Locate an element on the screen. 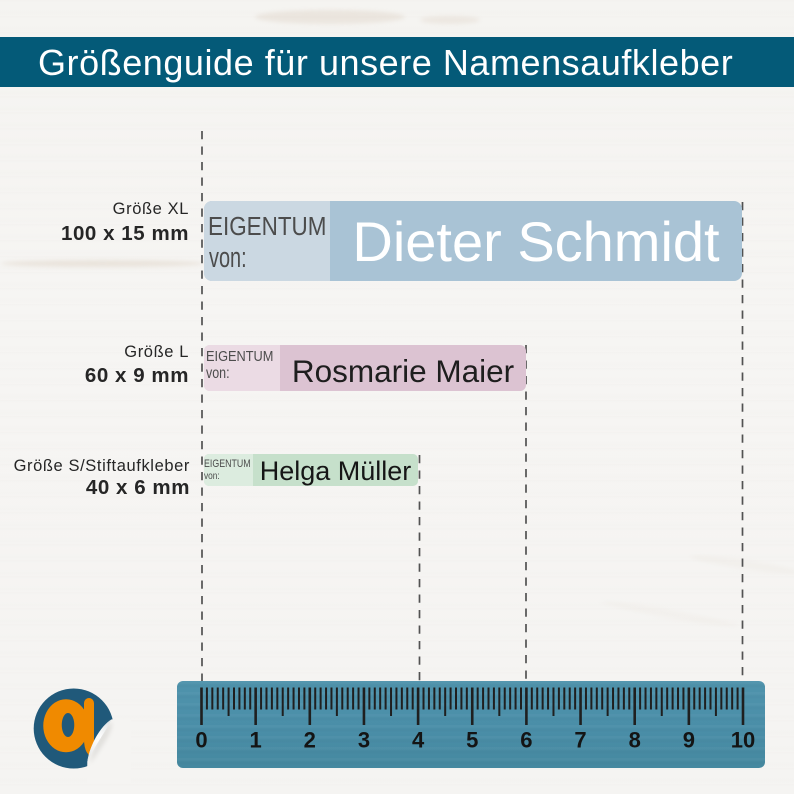 This screenshot has height=794, width=794. svg-text: 10 is located at coordinates (743, 739).